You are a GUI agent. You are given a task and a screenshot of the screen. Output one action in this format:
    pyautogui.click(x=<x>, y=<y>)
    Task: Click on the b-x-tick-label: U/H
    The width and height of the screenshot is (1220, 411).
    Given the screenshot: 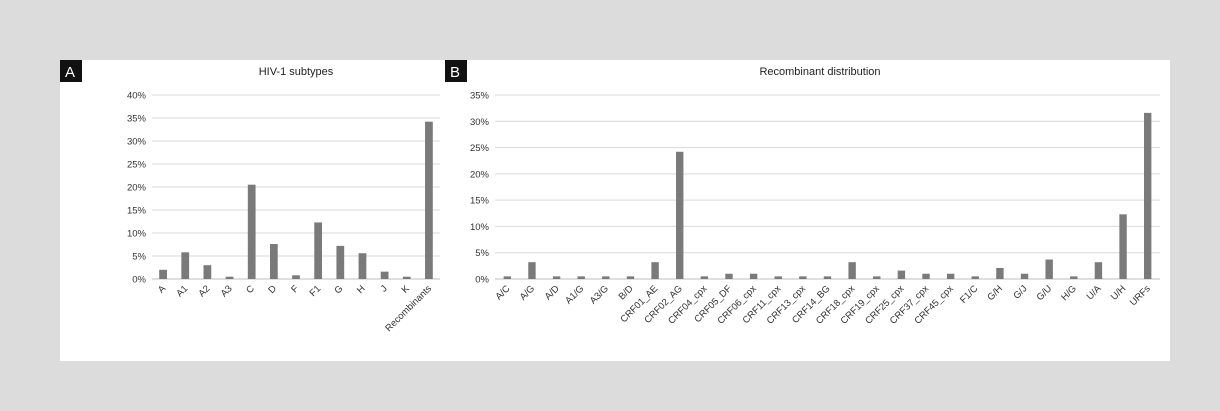 What is the action you would take?
    pyautogui.click(x=1118, y=292)
    